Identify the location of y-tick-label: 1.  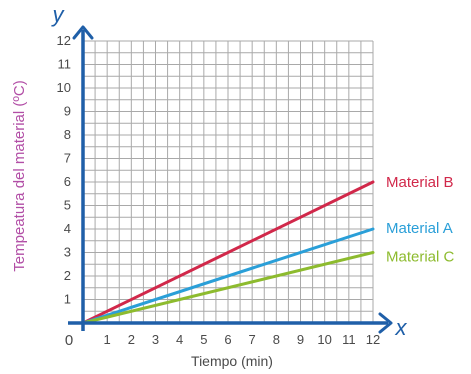
(67, 299).